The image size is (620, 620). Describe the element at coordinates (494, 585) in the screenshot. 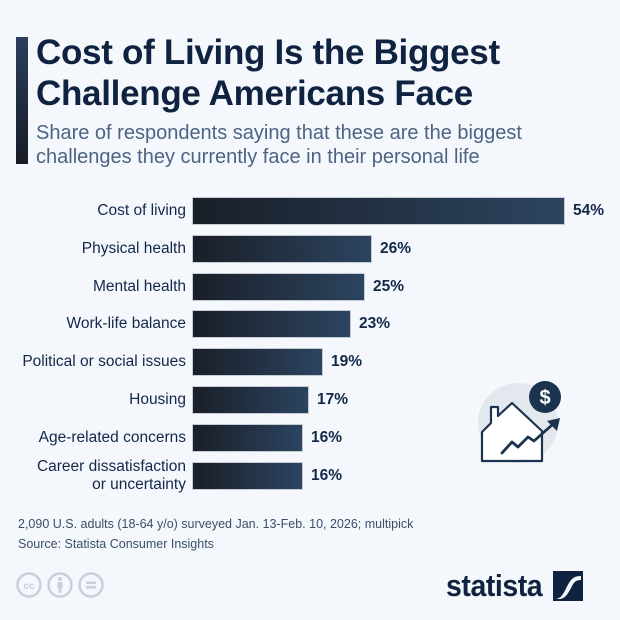

I see `logo-text: statista` at that location.